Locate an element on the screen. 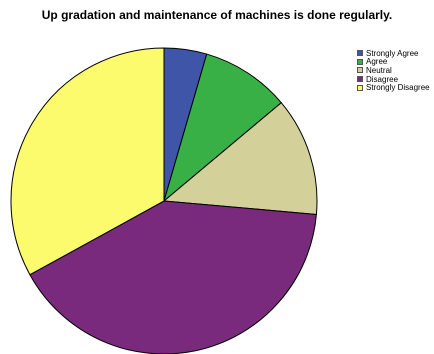 This screenshot has width=434, height=354. legend-item-agree: Agree is located at coordinates (393, 62).